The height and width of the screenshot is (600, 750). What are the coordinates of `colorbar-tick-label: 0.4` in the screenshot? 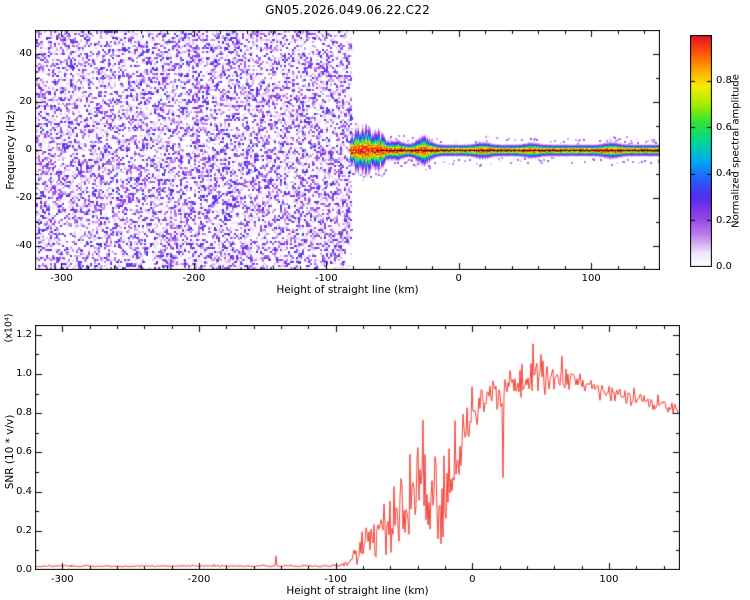 It's located at (724, 174).